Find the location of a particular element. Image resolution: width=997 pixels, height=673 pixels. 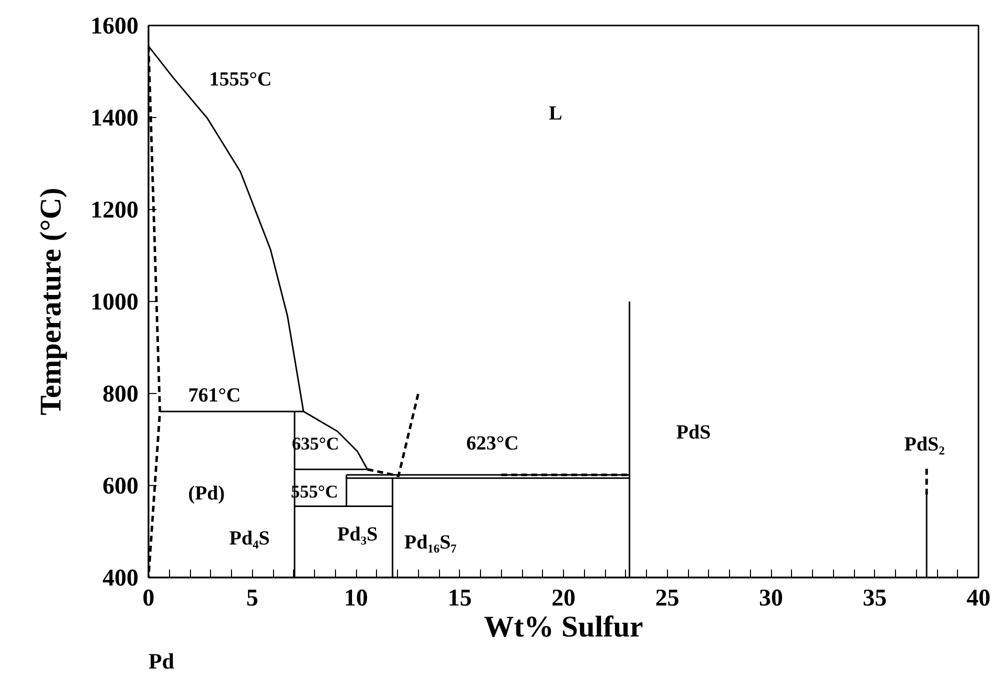

y-axis-title: Temperature (°C) is located at coordinates (51, 302).